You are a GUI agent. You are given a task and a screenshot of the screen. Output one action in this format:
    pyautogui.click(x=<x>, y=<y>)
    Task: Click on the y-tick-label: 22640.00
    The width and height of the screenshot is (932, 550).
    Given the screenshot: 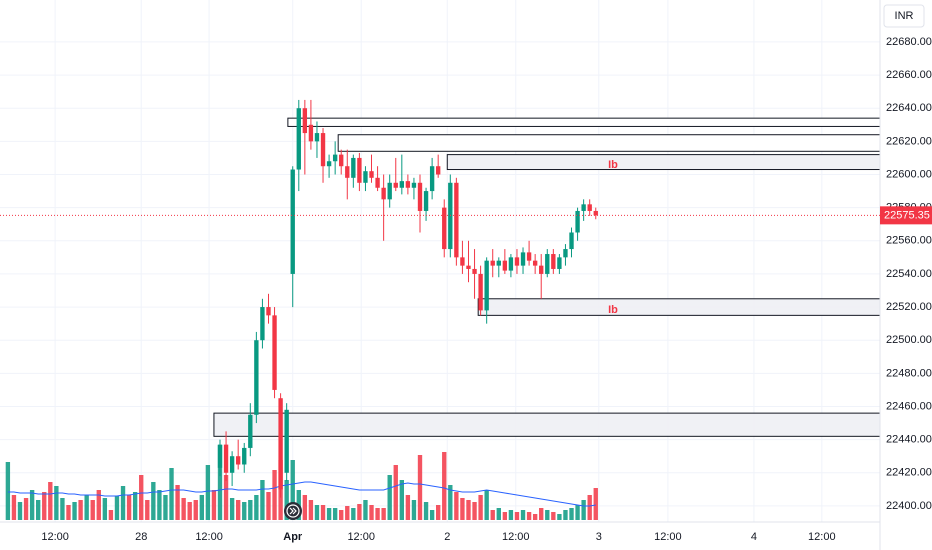 What is the action you would take?
    pyautogui.click(x=909, y=108)
    